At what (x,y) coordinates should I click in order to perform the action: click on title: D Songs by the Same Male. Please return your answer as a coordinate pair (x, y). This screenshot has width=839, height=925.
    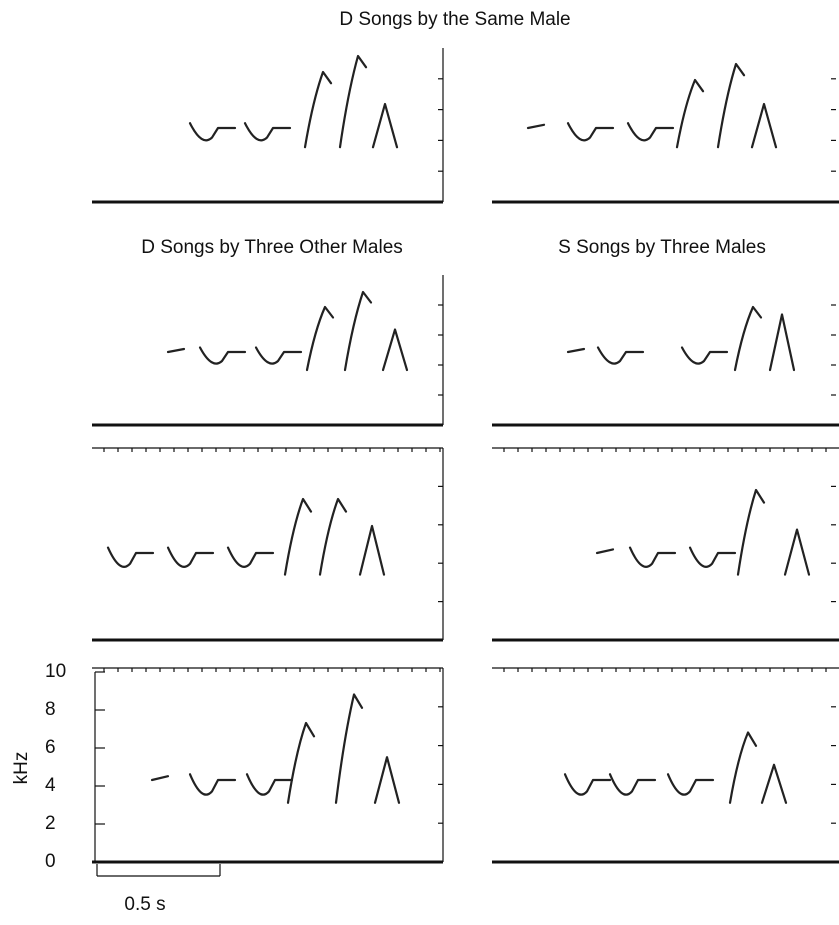
    Looking at the image, I should click on (454, 19).